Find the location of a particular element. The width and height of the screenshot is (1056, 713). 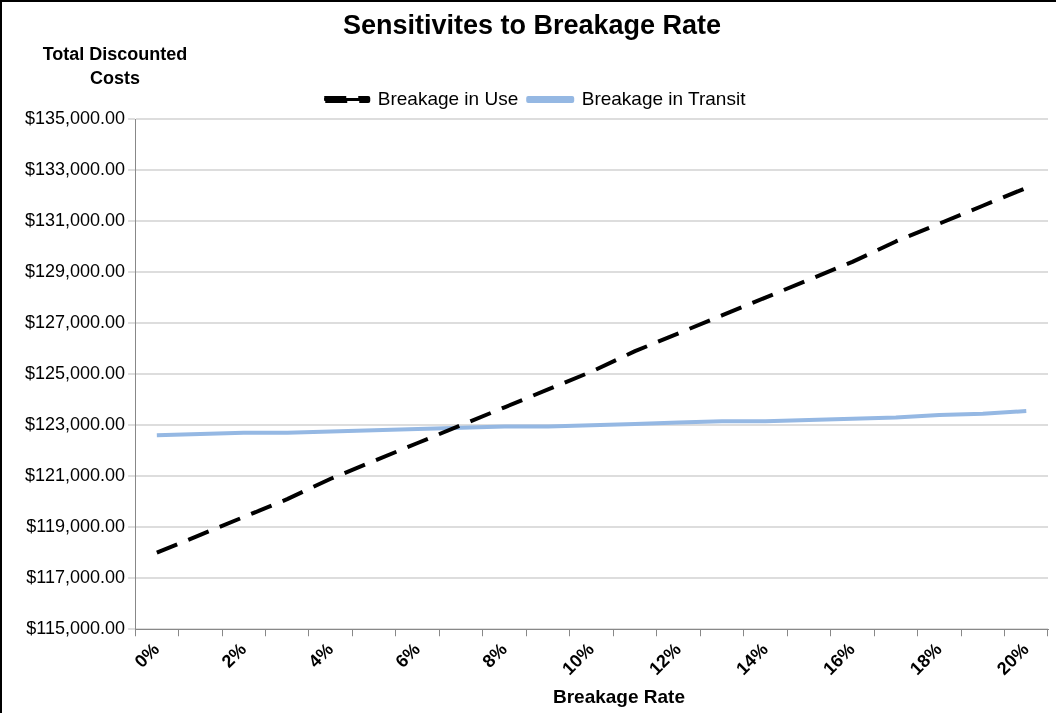

x-tick-label: 4% is located at coordinates (321, 655).